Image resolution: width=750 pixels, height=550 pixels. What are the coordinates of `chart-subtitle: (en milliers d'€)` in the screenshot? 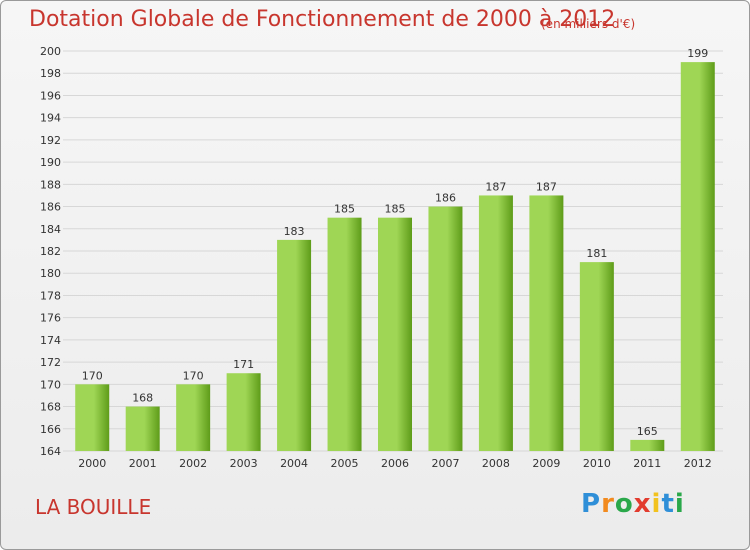 It's located at (588, 24).